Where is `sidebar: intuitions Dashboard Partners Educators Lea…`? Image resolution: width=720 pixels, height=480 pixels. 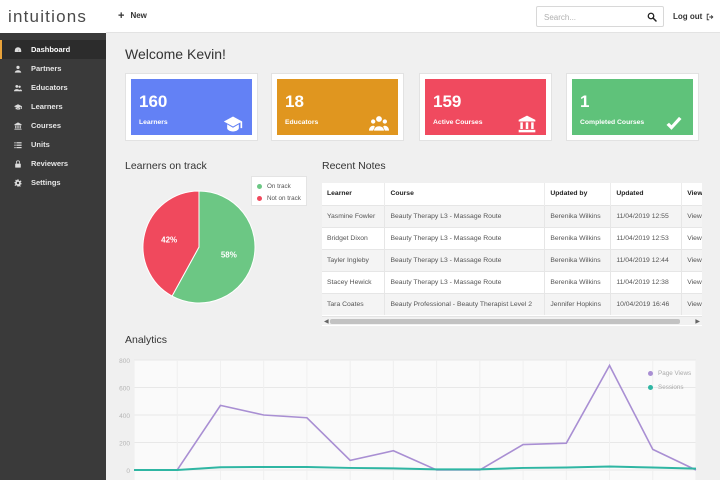 sidebar: intuitions Dashboard Partners Educators Lea… is located at coordinates (53, 240).